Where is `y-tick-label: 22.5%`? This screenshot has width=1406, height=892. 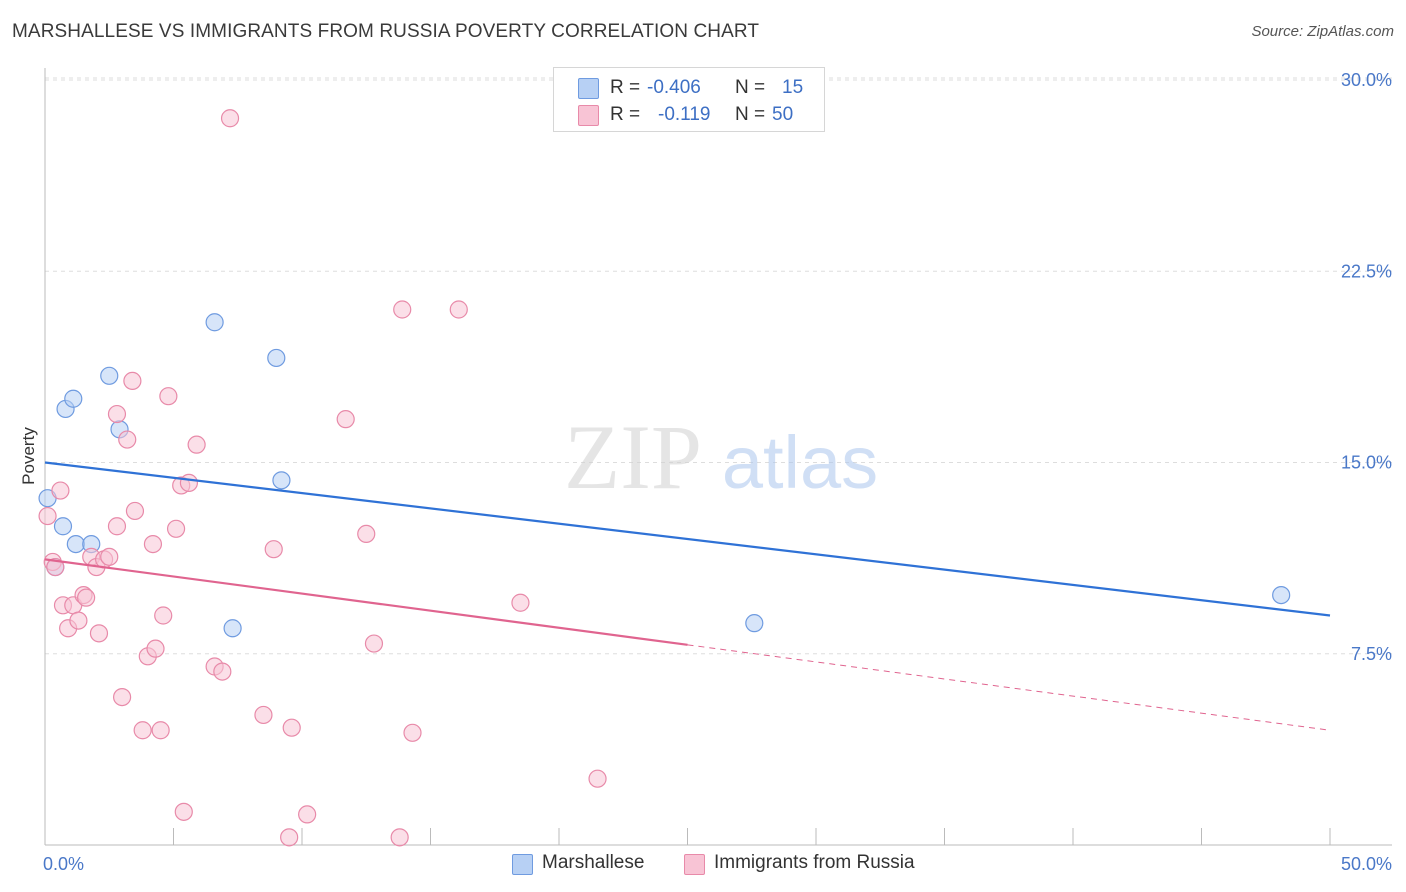
y-tick-label: 22.5% is located at coordinates (1366, 271).